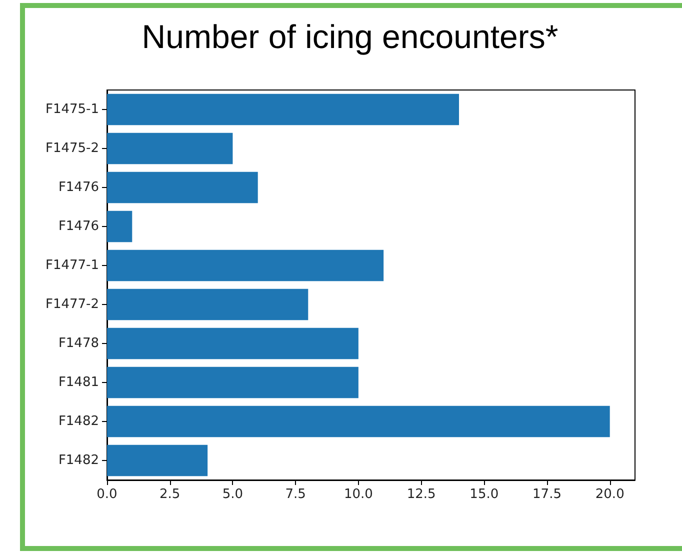 This screenshot has width=682, height=554. What do you see at coordinates (421, 494) in the screenshot?
I see `x-tick-label: 12.5` at bounding box center [421, 494].